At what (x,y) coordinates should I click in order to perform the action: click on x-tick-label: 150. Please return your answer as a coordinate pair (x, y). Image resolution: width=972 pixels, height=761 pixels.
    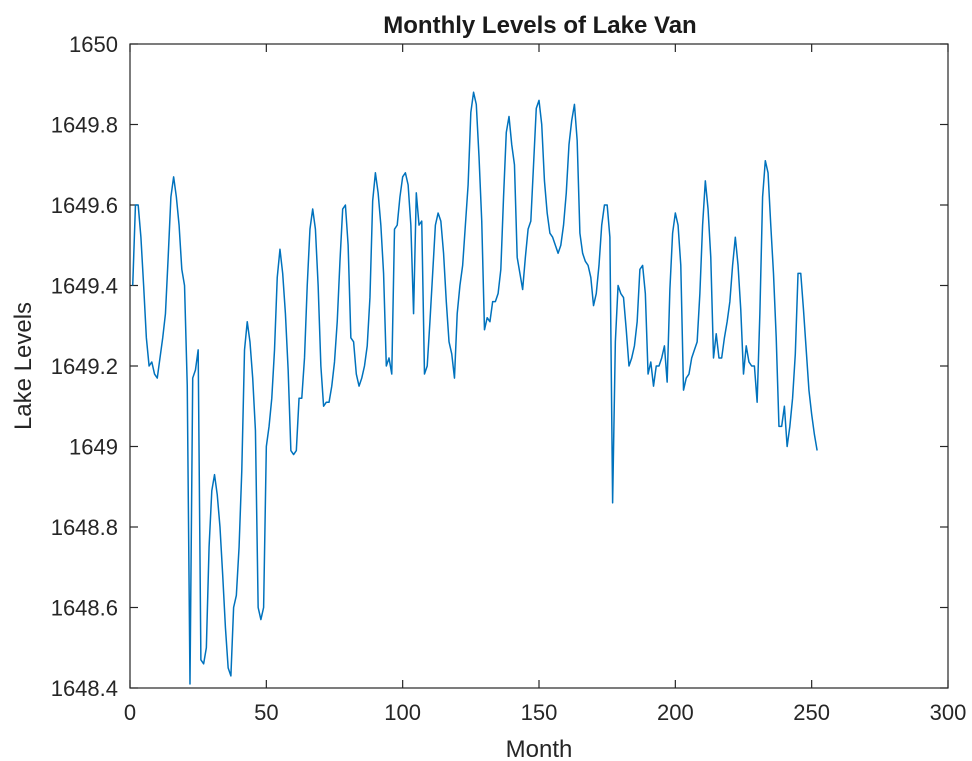
    Looking at the image, I should click on (539, 712).